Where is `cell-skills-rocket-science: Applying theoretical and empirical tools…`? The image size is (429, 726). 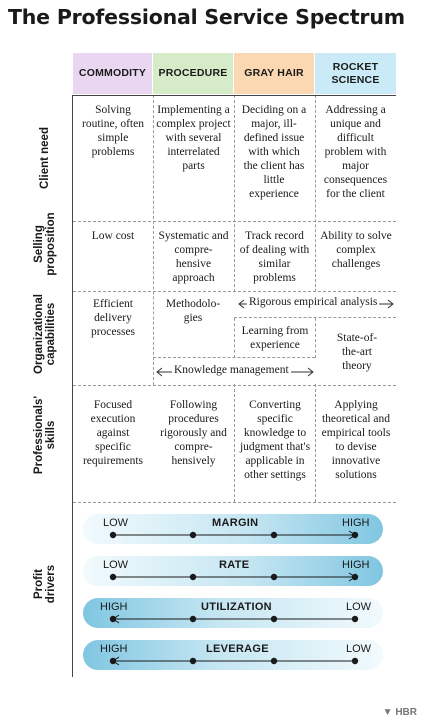 cell-skills-rocket-science: Applying theoretical and empirical tools… is located at coordinates (356, 440).